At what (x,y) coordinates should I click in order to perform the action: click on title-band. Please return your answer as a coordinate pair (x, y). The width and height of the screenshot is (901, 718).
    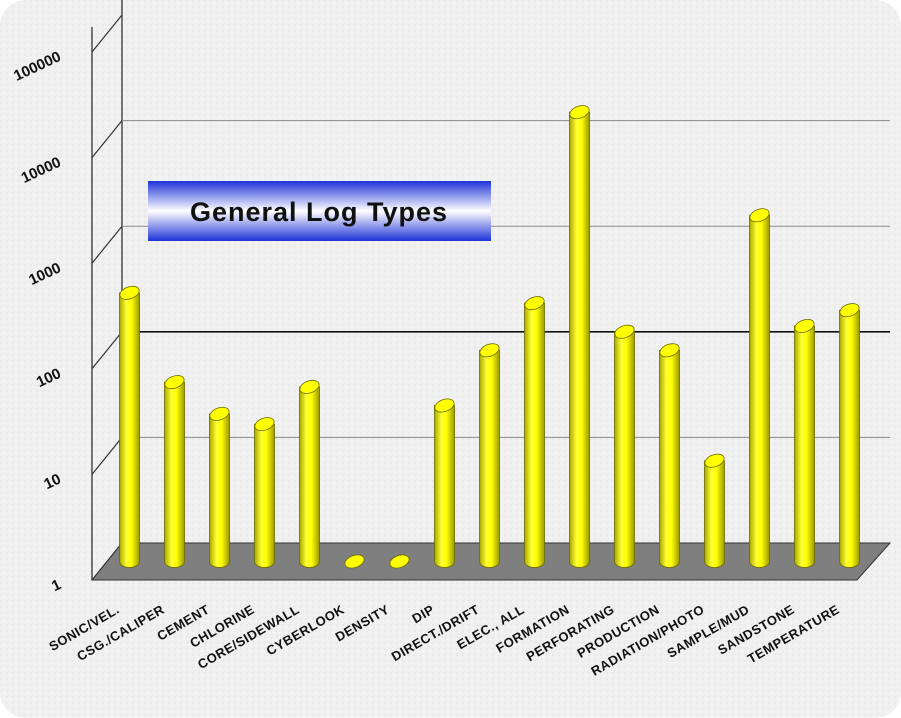
    Looking at the image, I should click on (319, 211).